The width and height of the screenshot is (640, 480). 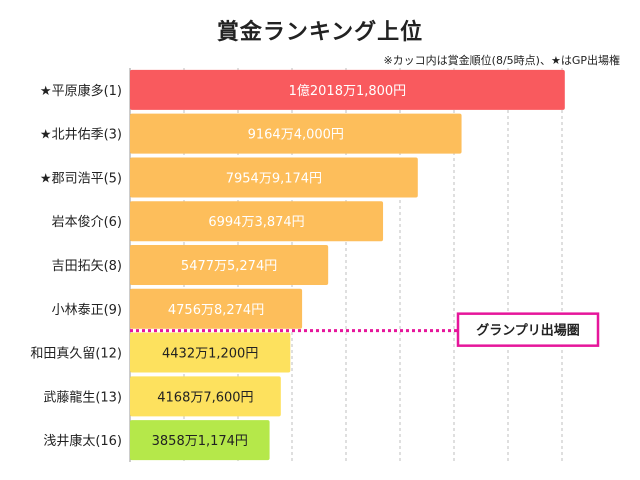 I want to click on bar-value-label: 4432万1,200円, so click(x=210, y=354).